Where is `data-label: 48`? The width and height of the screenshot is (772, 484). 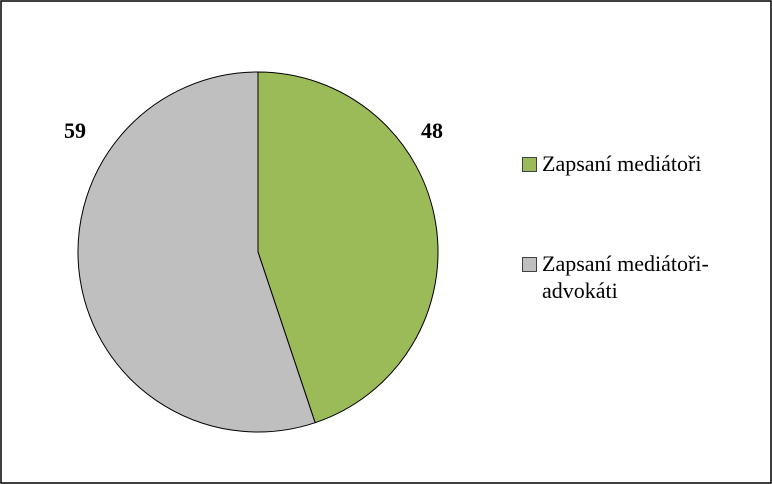 data-label: 48 is located at coordinates (432, 130).